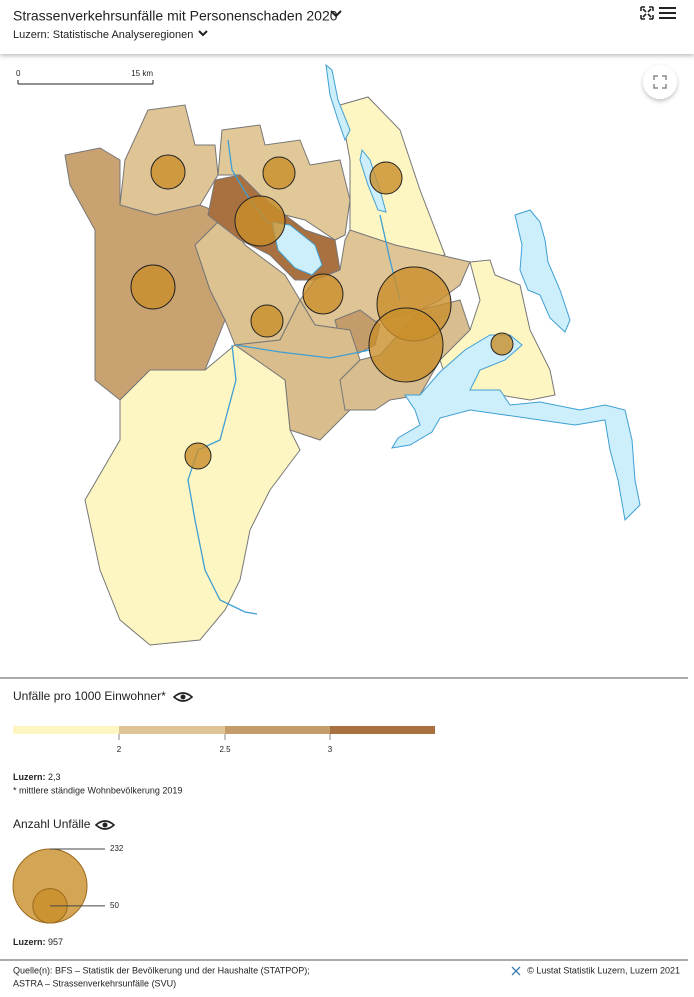  What do you see at coordinates (89, 696) in the screenshot?
I see `rate-legend-title: Unfälle pro 1000 Einwohner*` at bounding box center [89, 696].